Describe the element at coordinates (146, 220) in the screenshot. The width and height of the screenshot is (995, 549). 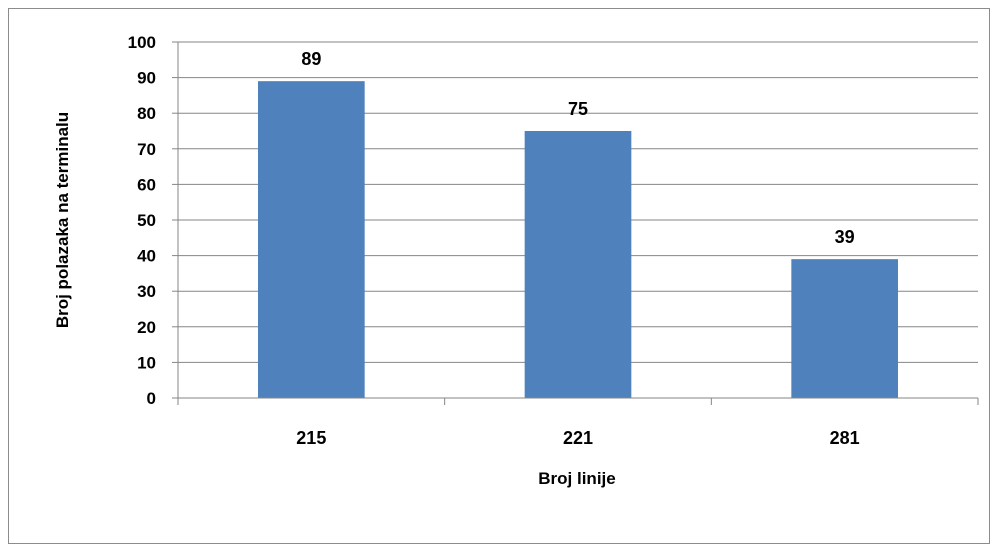
I see `y-tick-label: 50` at that location.